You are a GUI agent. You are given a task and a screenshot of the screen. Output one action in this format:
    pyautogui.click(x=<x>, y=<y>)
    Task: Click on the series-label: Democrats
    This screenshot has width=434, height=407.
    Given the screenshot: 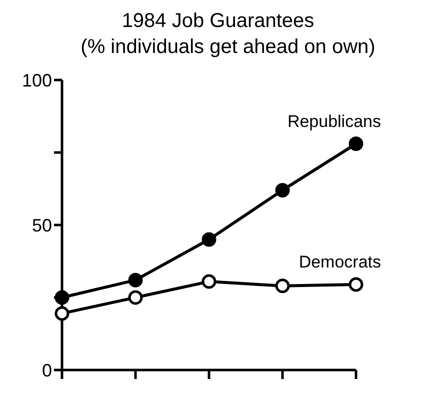 What is the action you would take?
    pyautogui.click(x=339, y=262)
    